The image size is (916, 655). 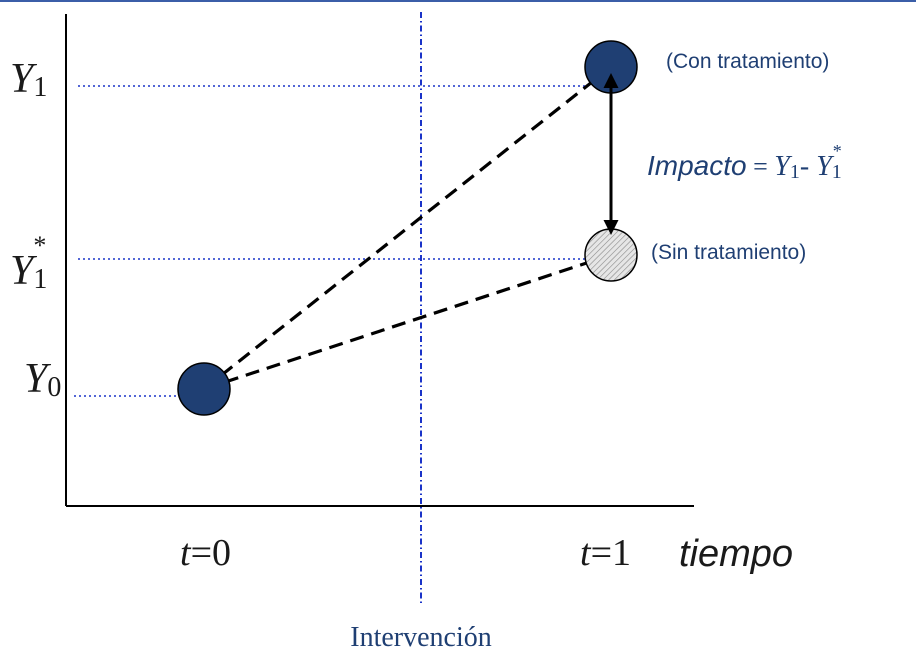 I want to click on impact-formula: Impacto = Y1- Y1*, so click(x=744, y=162).